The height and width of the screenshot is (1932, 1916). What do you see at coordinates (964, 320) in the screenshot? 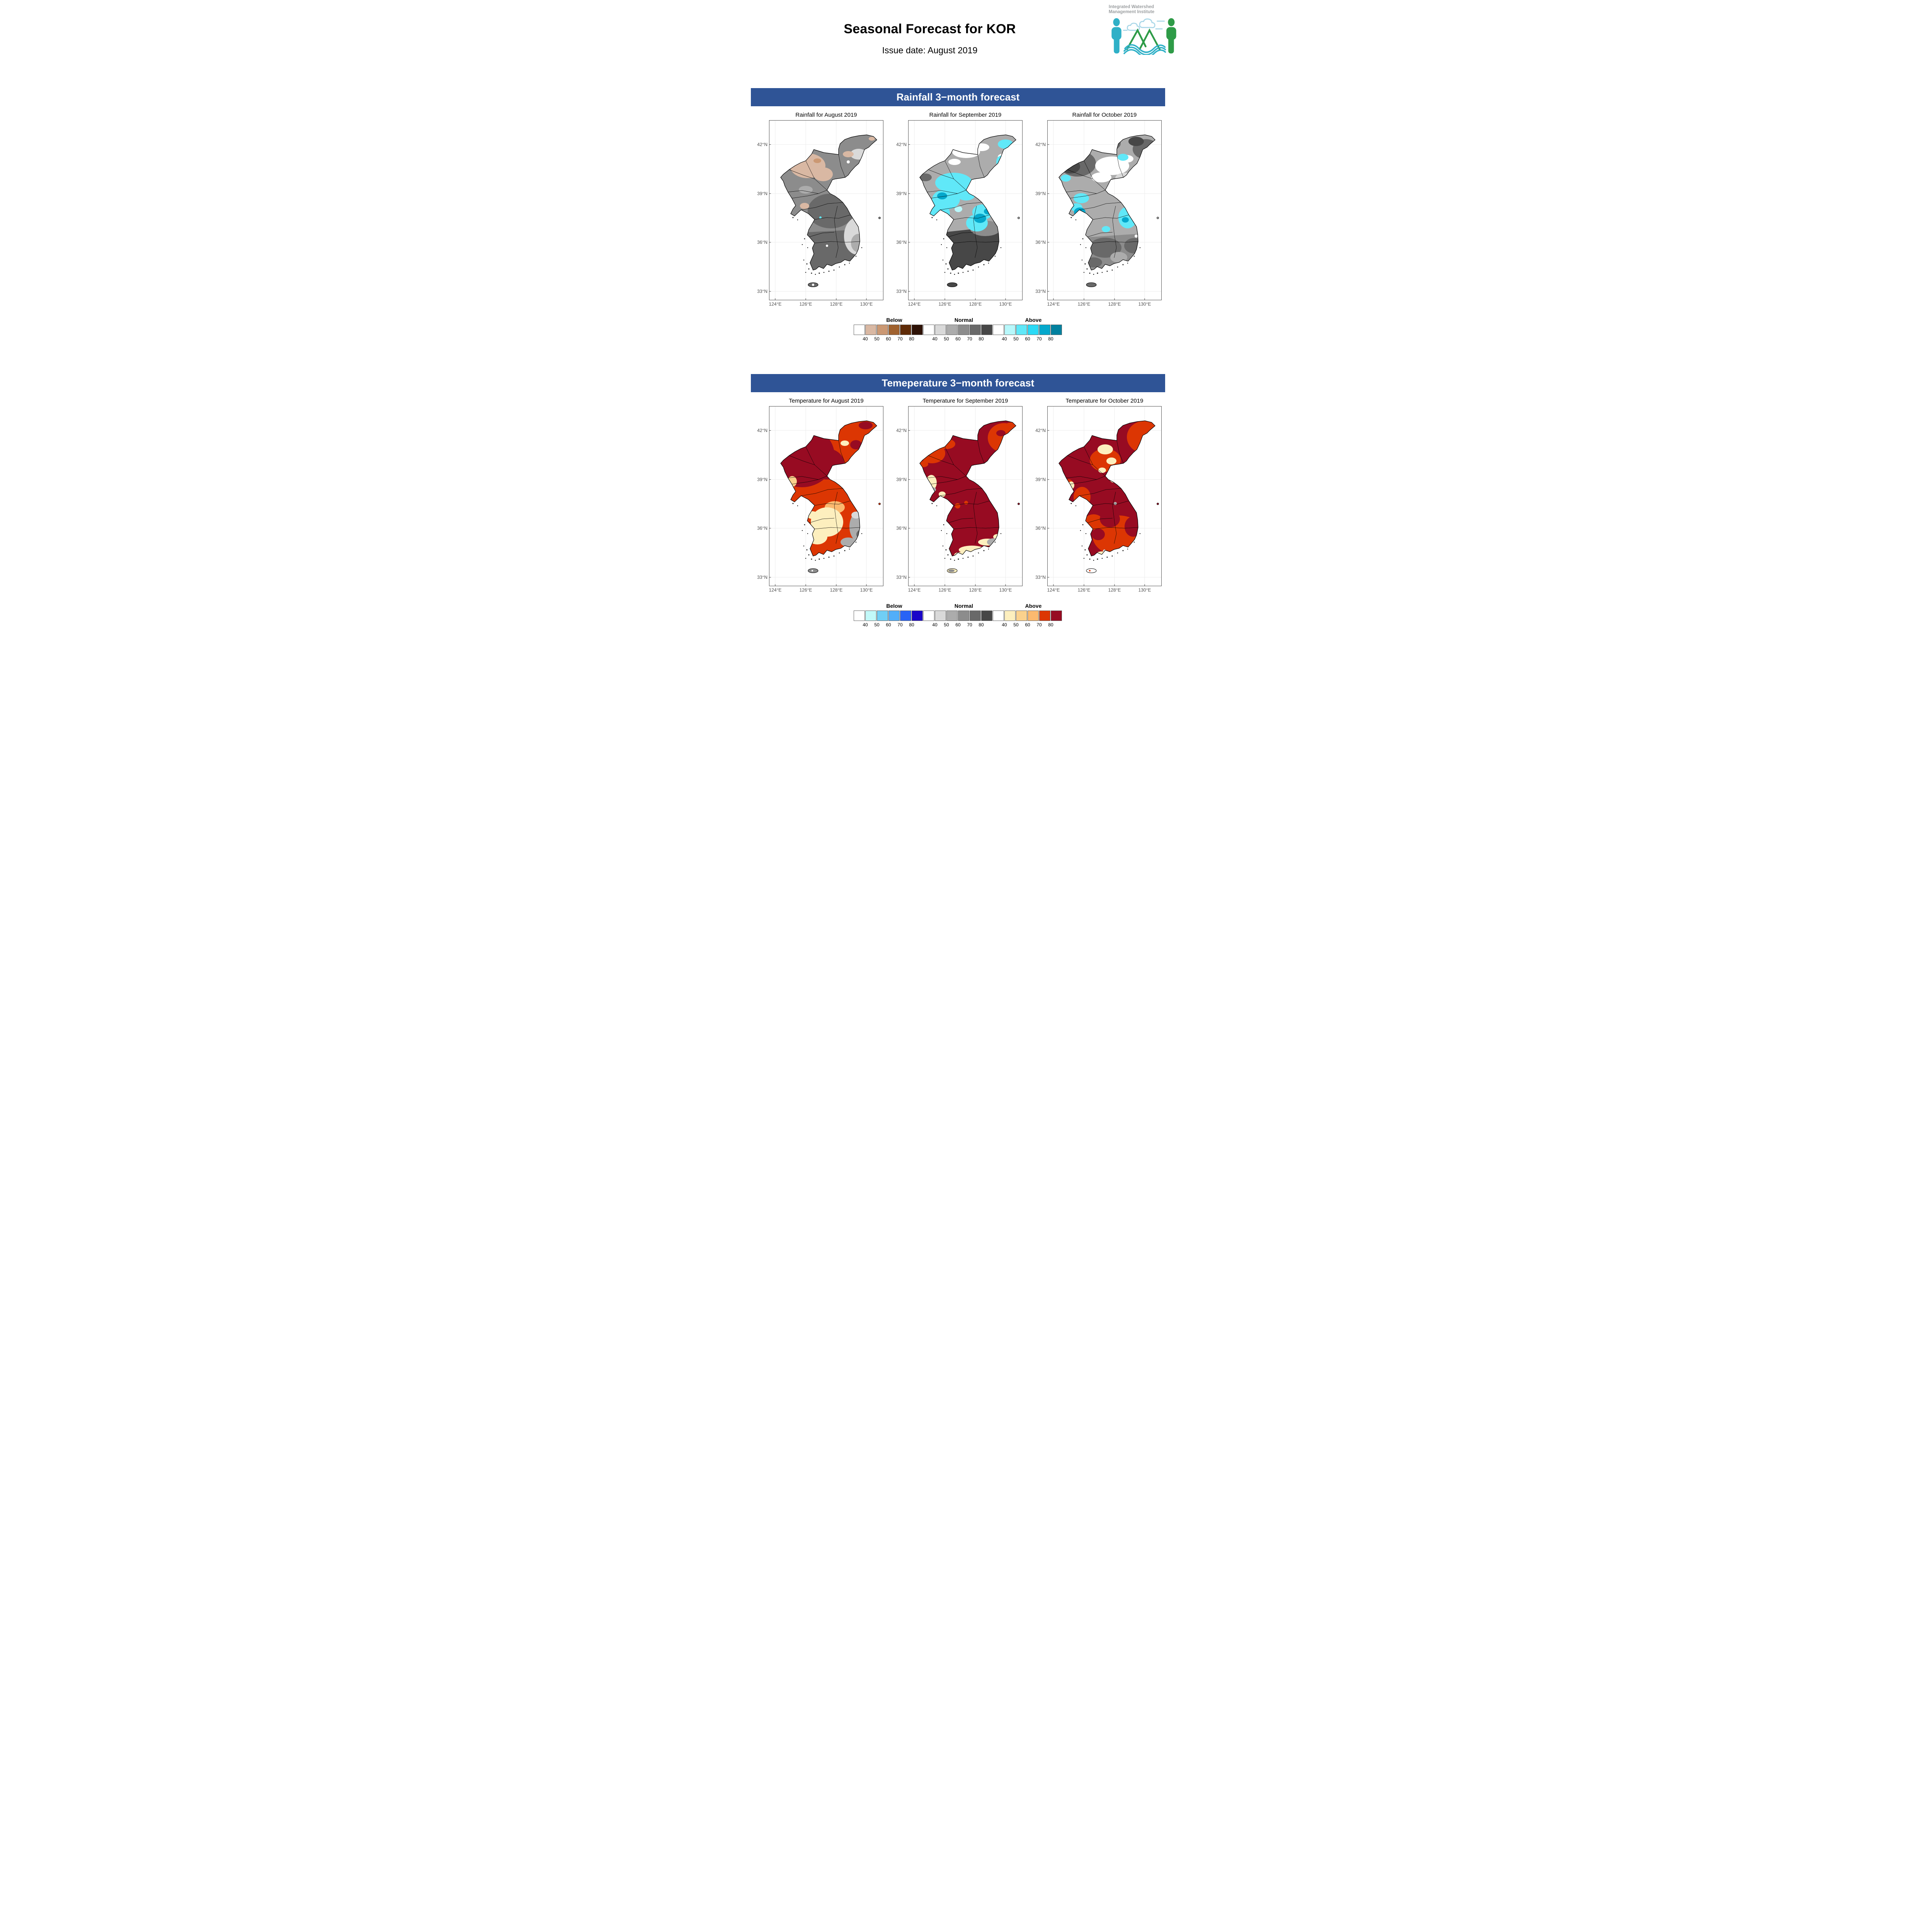
I see `legend-label: Normal` at bounding box center [964, 320].